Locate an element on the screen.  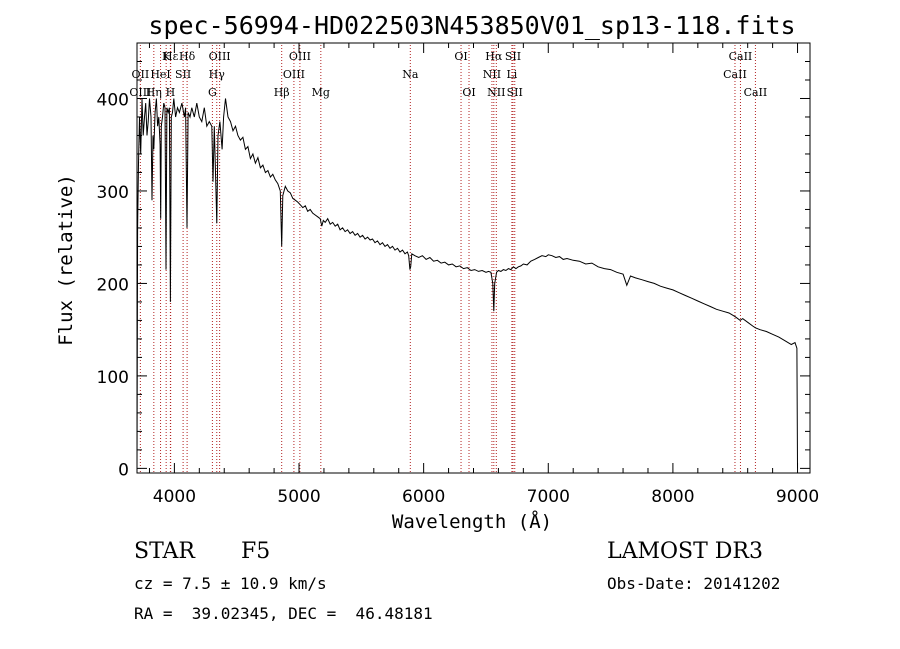
survey-name: LAMOST DR3 is located at coordinates (685, 551).